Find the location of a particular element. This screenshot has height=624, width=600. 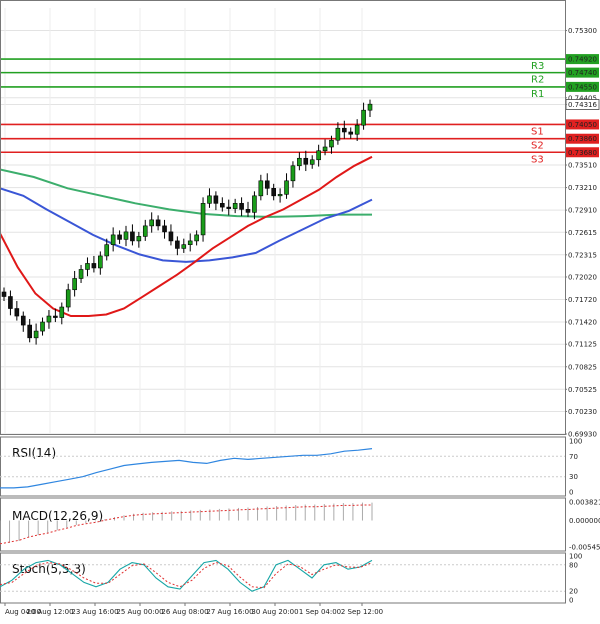

ma-green-line is located at coordinates (186, 193).